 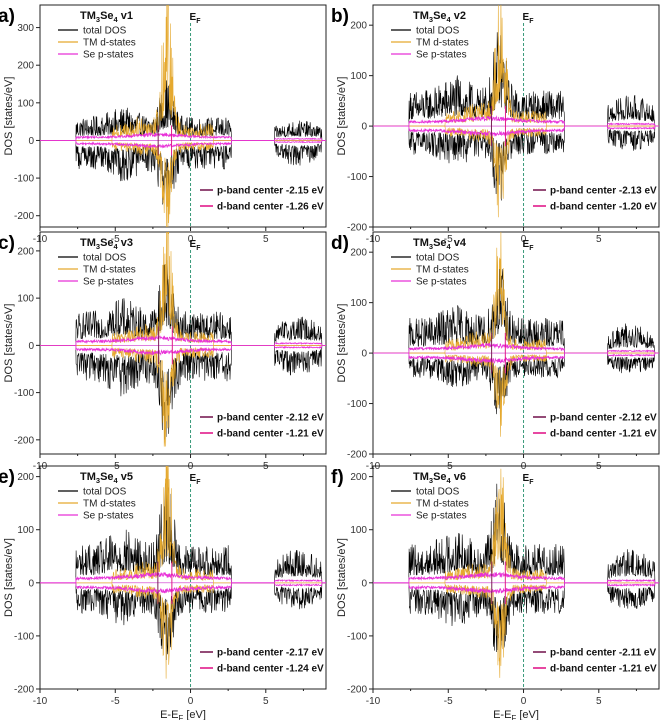 I want to click on panel-label: f), so click(x=337, y=477).